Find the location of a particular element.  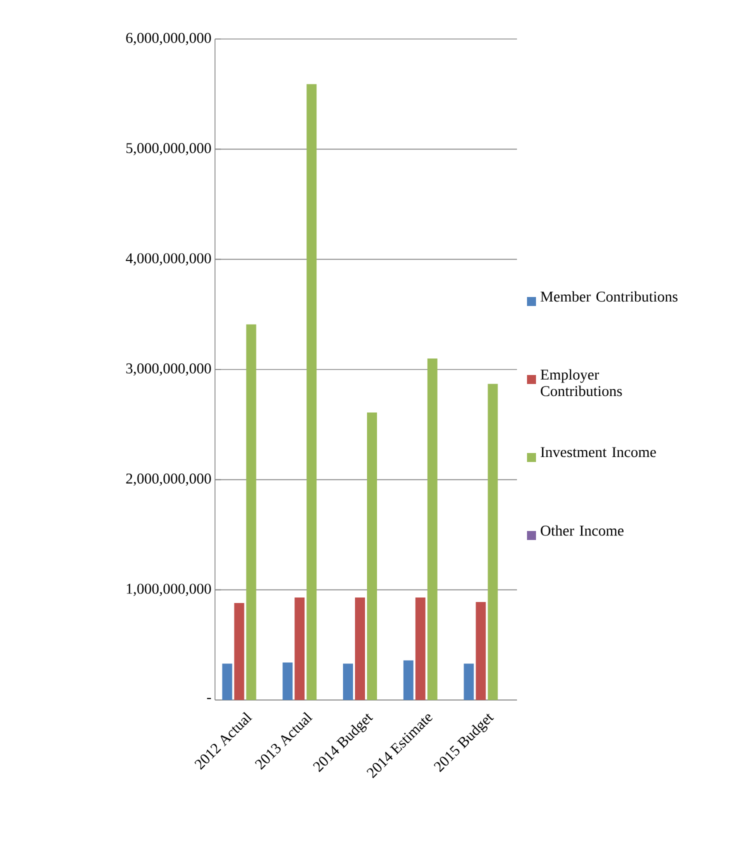

legend-label: Other Income is located at coordinates (582, 530).